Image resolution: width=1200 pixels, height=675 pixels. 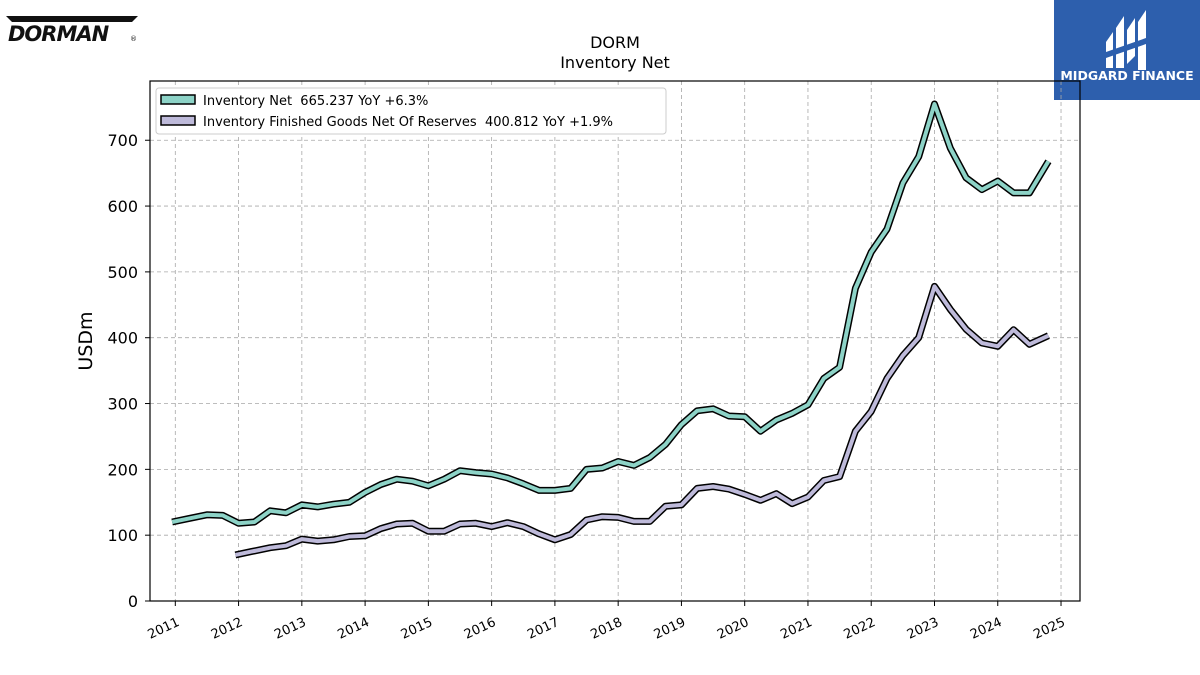 What do you see at coordinates (122, 140) in the screenshot?
I see `y-tick-label: 700` at bounding box center [122, 140].